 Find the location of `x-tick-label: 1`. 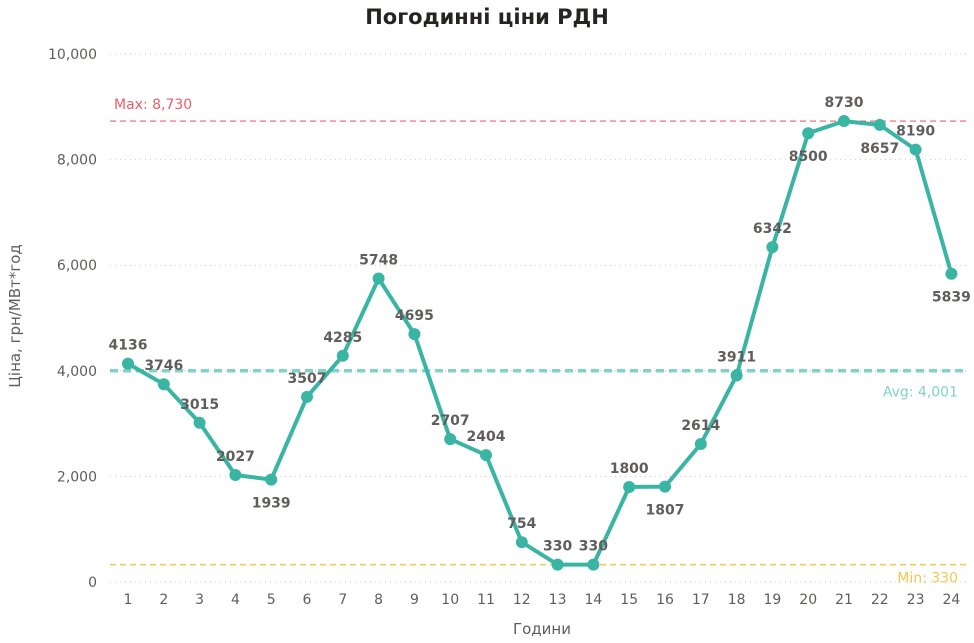

x-tick-label: 1 is located at coordinates (128, 600).